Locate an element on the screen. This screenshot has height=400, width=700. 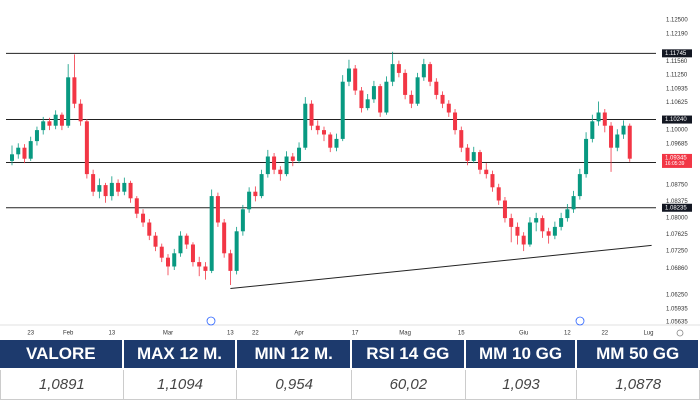
header-cell: MAX 12 M. is located at coordinates (179, 354).